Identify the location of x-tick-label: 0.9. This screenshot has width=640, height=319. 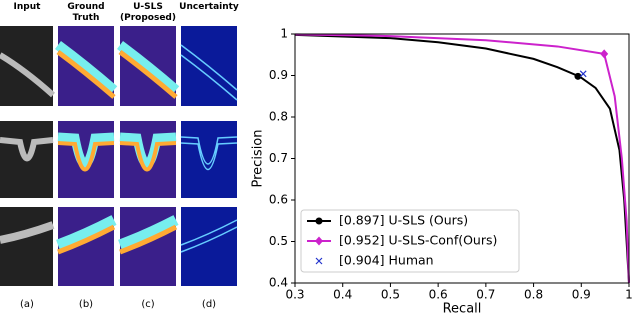
(581, 295).